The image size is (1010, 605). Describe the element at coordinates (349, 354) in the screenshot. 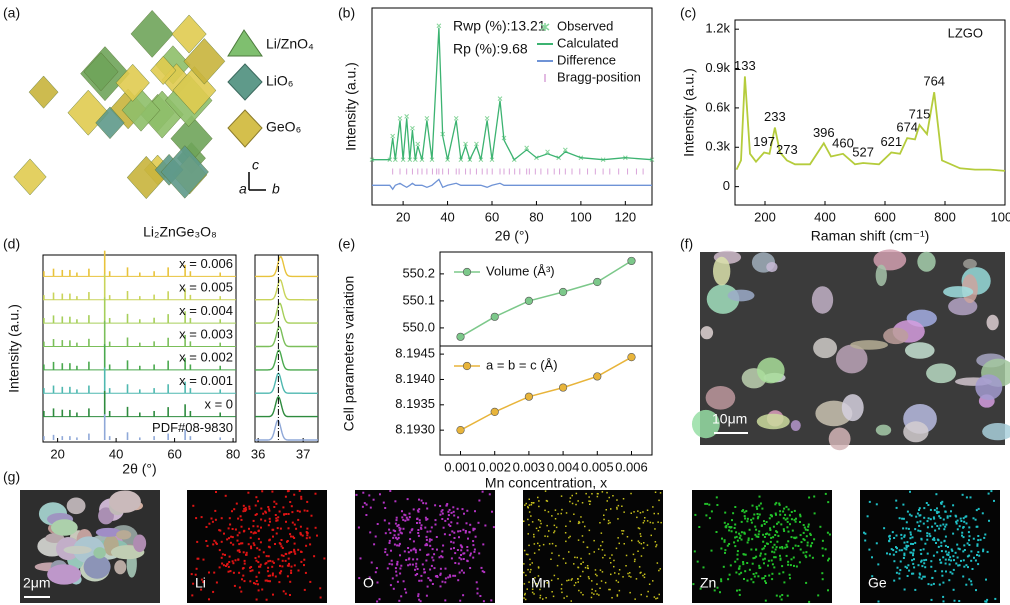

I see `y-axis-label: Cell parameters variation` at that location.